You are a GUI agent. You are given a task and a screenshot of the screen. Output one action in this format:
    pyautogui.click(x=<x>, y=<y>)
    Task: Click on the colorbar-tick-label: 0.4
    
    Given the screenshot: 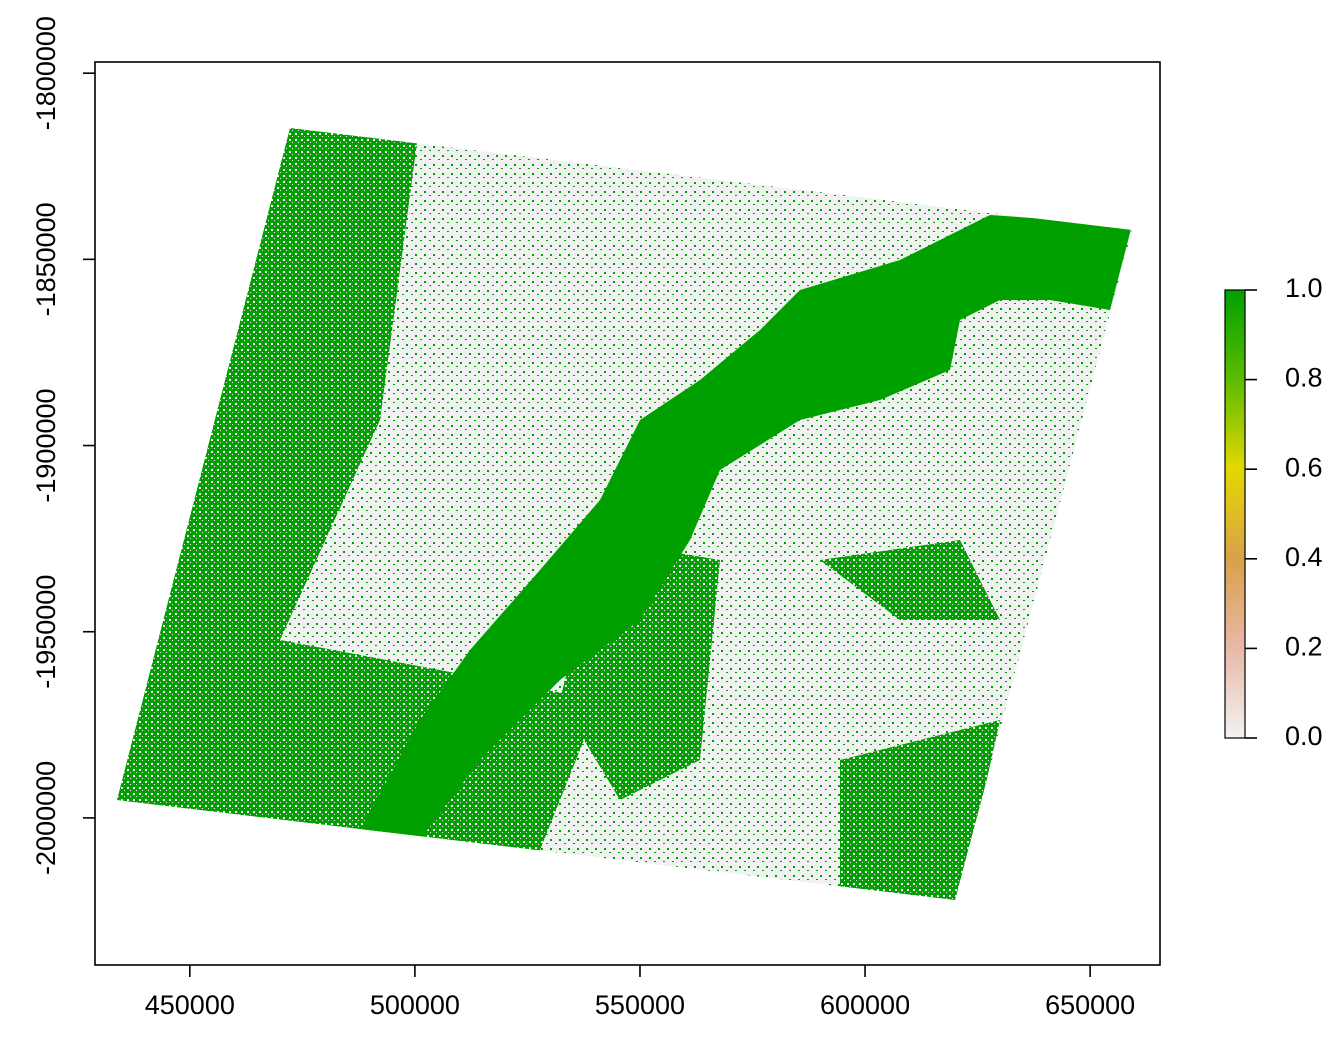 What is the action you would take?
    pyautogui.click(x=1304, y=557)
    